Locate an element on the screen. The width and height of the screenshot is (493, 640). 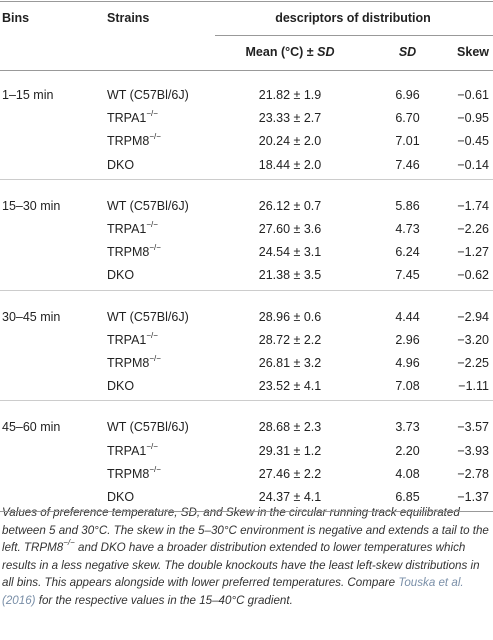
mean-cell: 27.46 ± 2.2 is located at coordinates (290, 473).